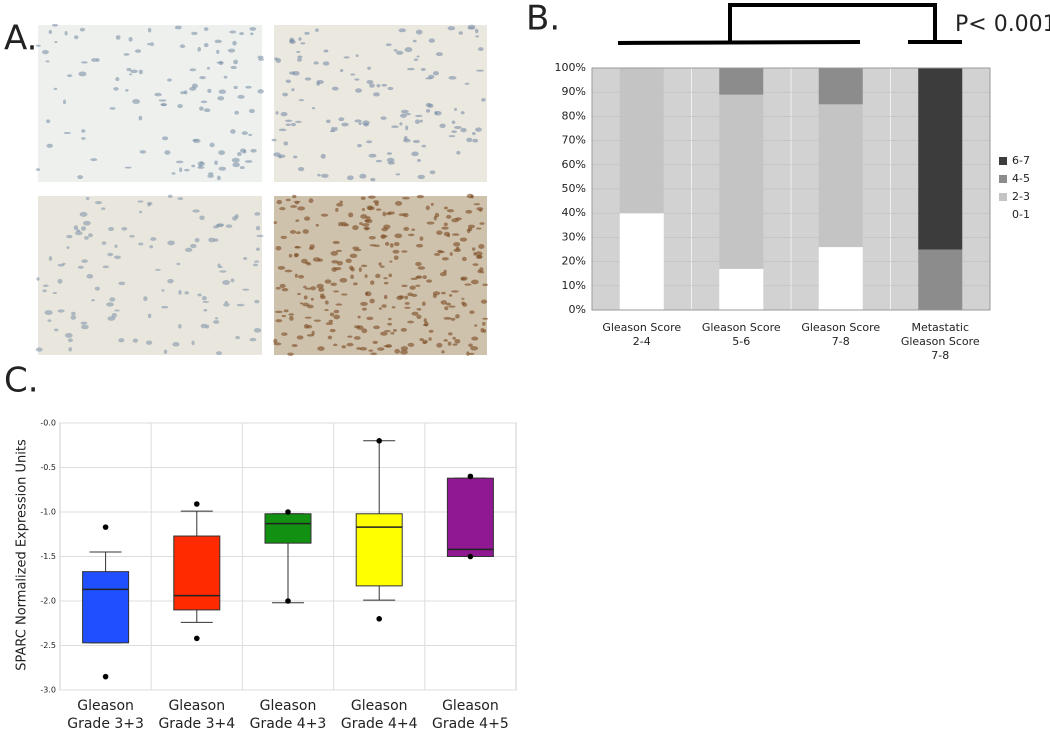 Image resolution: width=1050 pixels, height=731 pixels. I want to click on panel-label: B., so click(543, 19).